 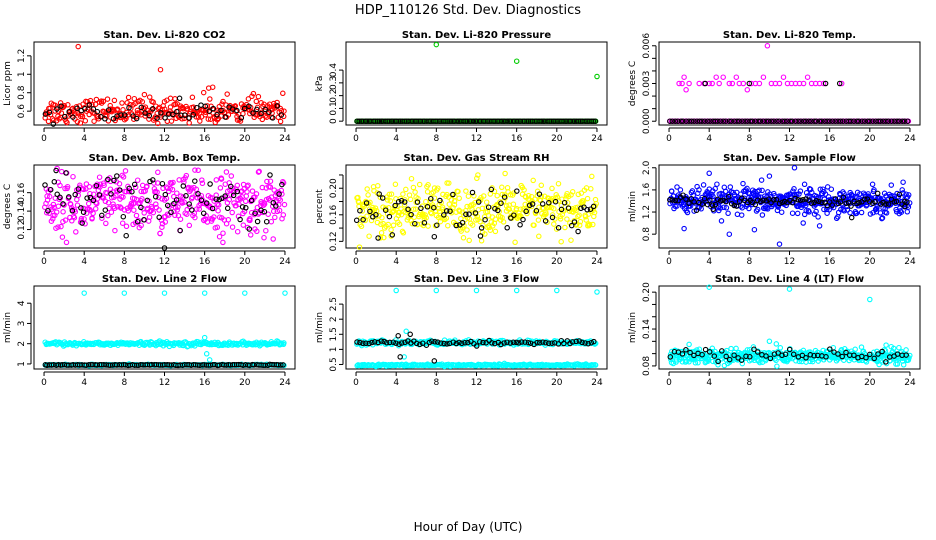 What do you see at coordinates (647, 212) in the screenshot?
I see `y-tick-label: 1.2` at bounding box center [647, 212].